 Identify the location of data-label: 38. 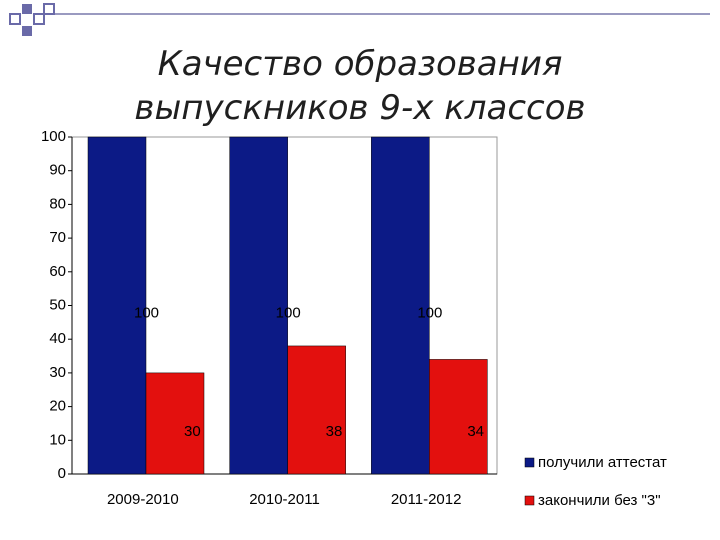
(334, 431).